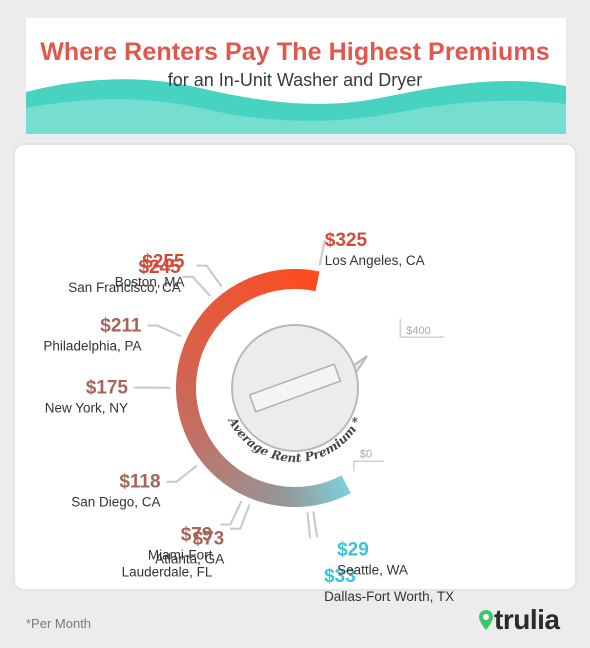 This screenshot has width=590, height=648. I want to click on footnote: *Per Month, so click(59, 623).